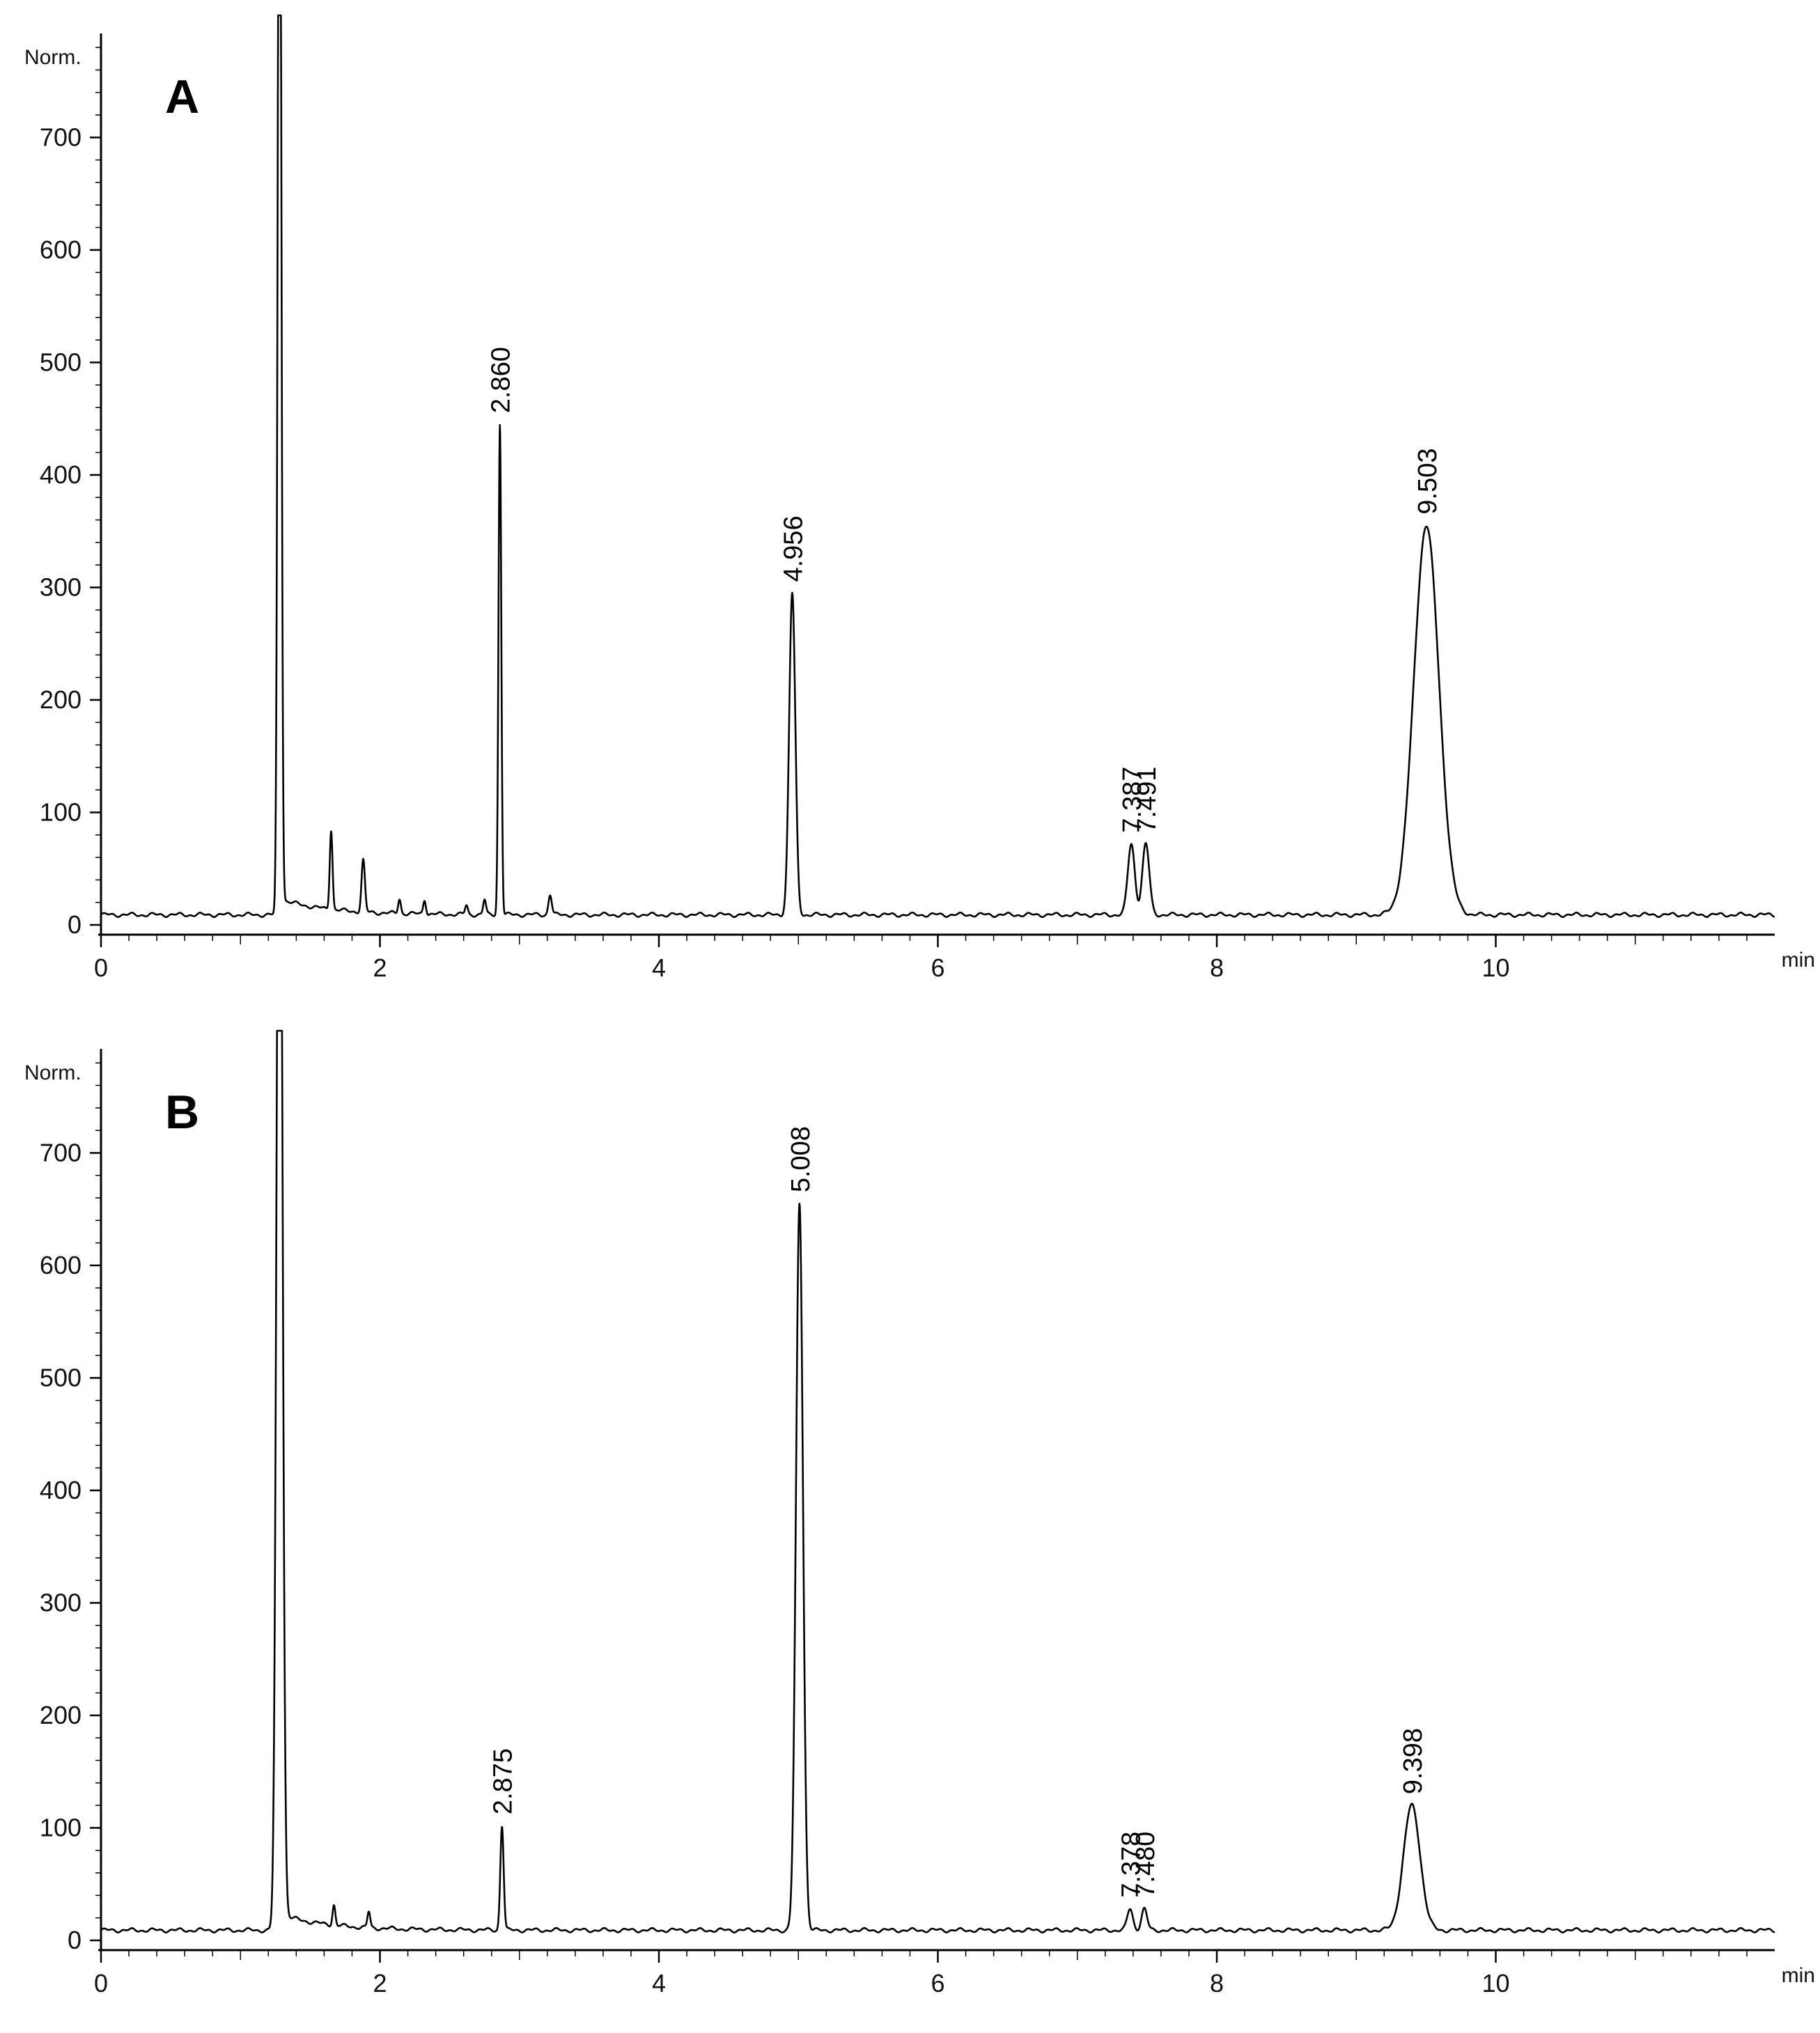  Describe the element at coordinates (504, 1781) in the screenshot. I see `peak-retention-label: 2.875` at that location.